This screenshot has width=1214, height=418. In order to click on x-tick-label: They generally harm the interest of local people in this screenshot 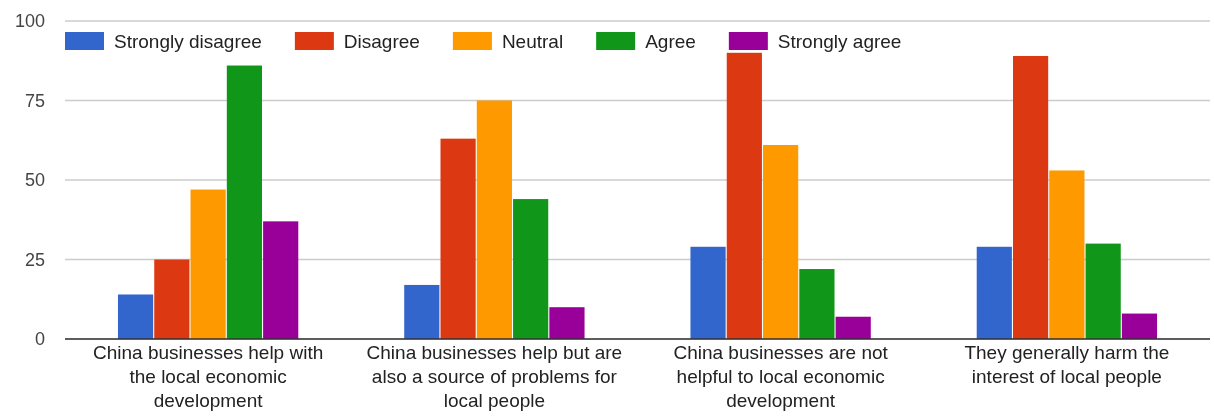, I will do `click(1067, 364)`.